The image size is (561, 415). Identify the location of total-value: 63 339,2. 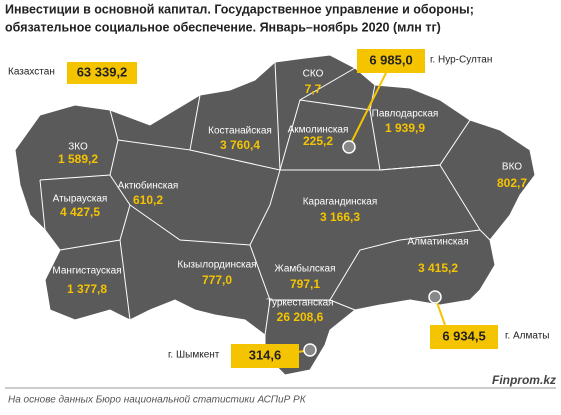
(102, 71).